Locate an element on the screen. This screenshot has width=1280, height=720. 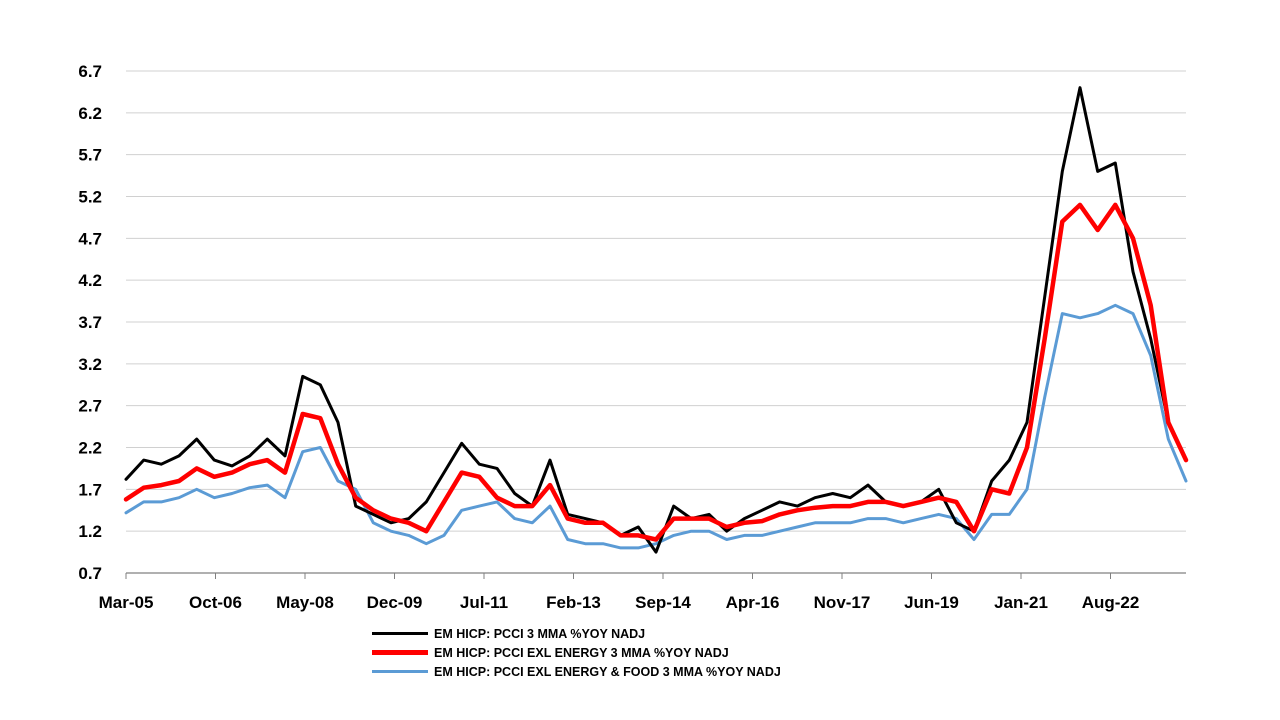
x-tick-label: Jan-21 is located at coordinates (1021, 602).